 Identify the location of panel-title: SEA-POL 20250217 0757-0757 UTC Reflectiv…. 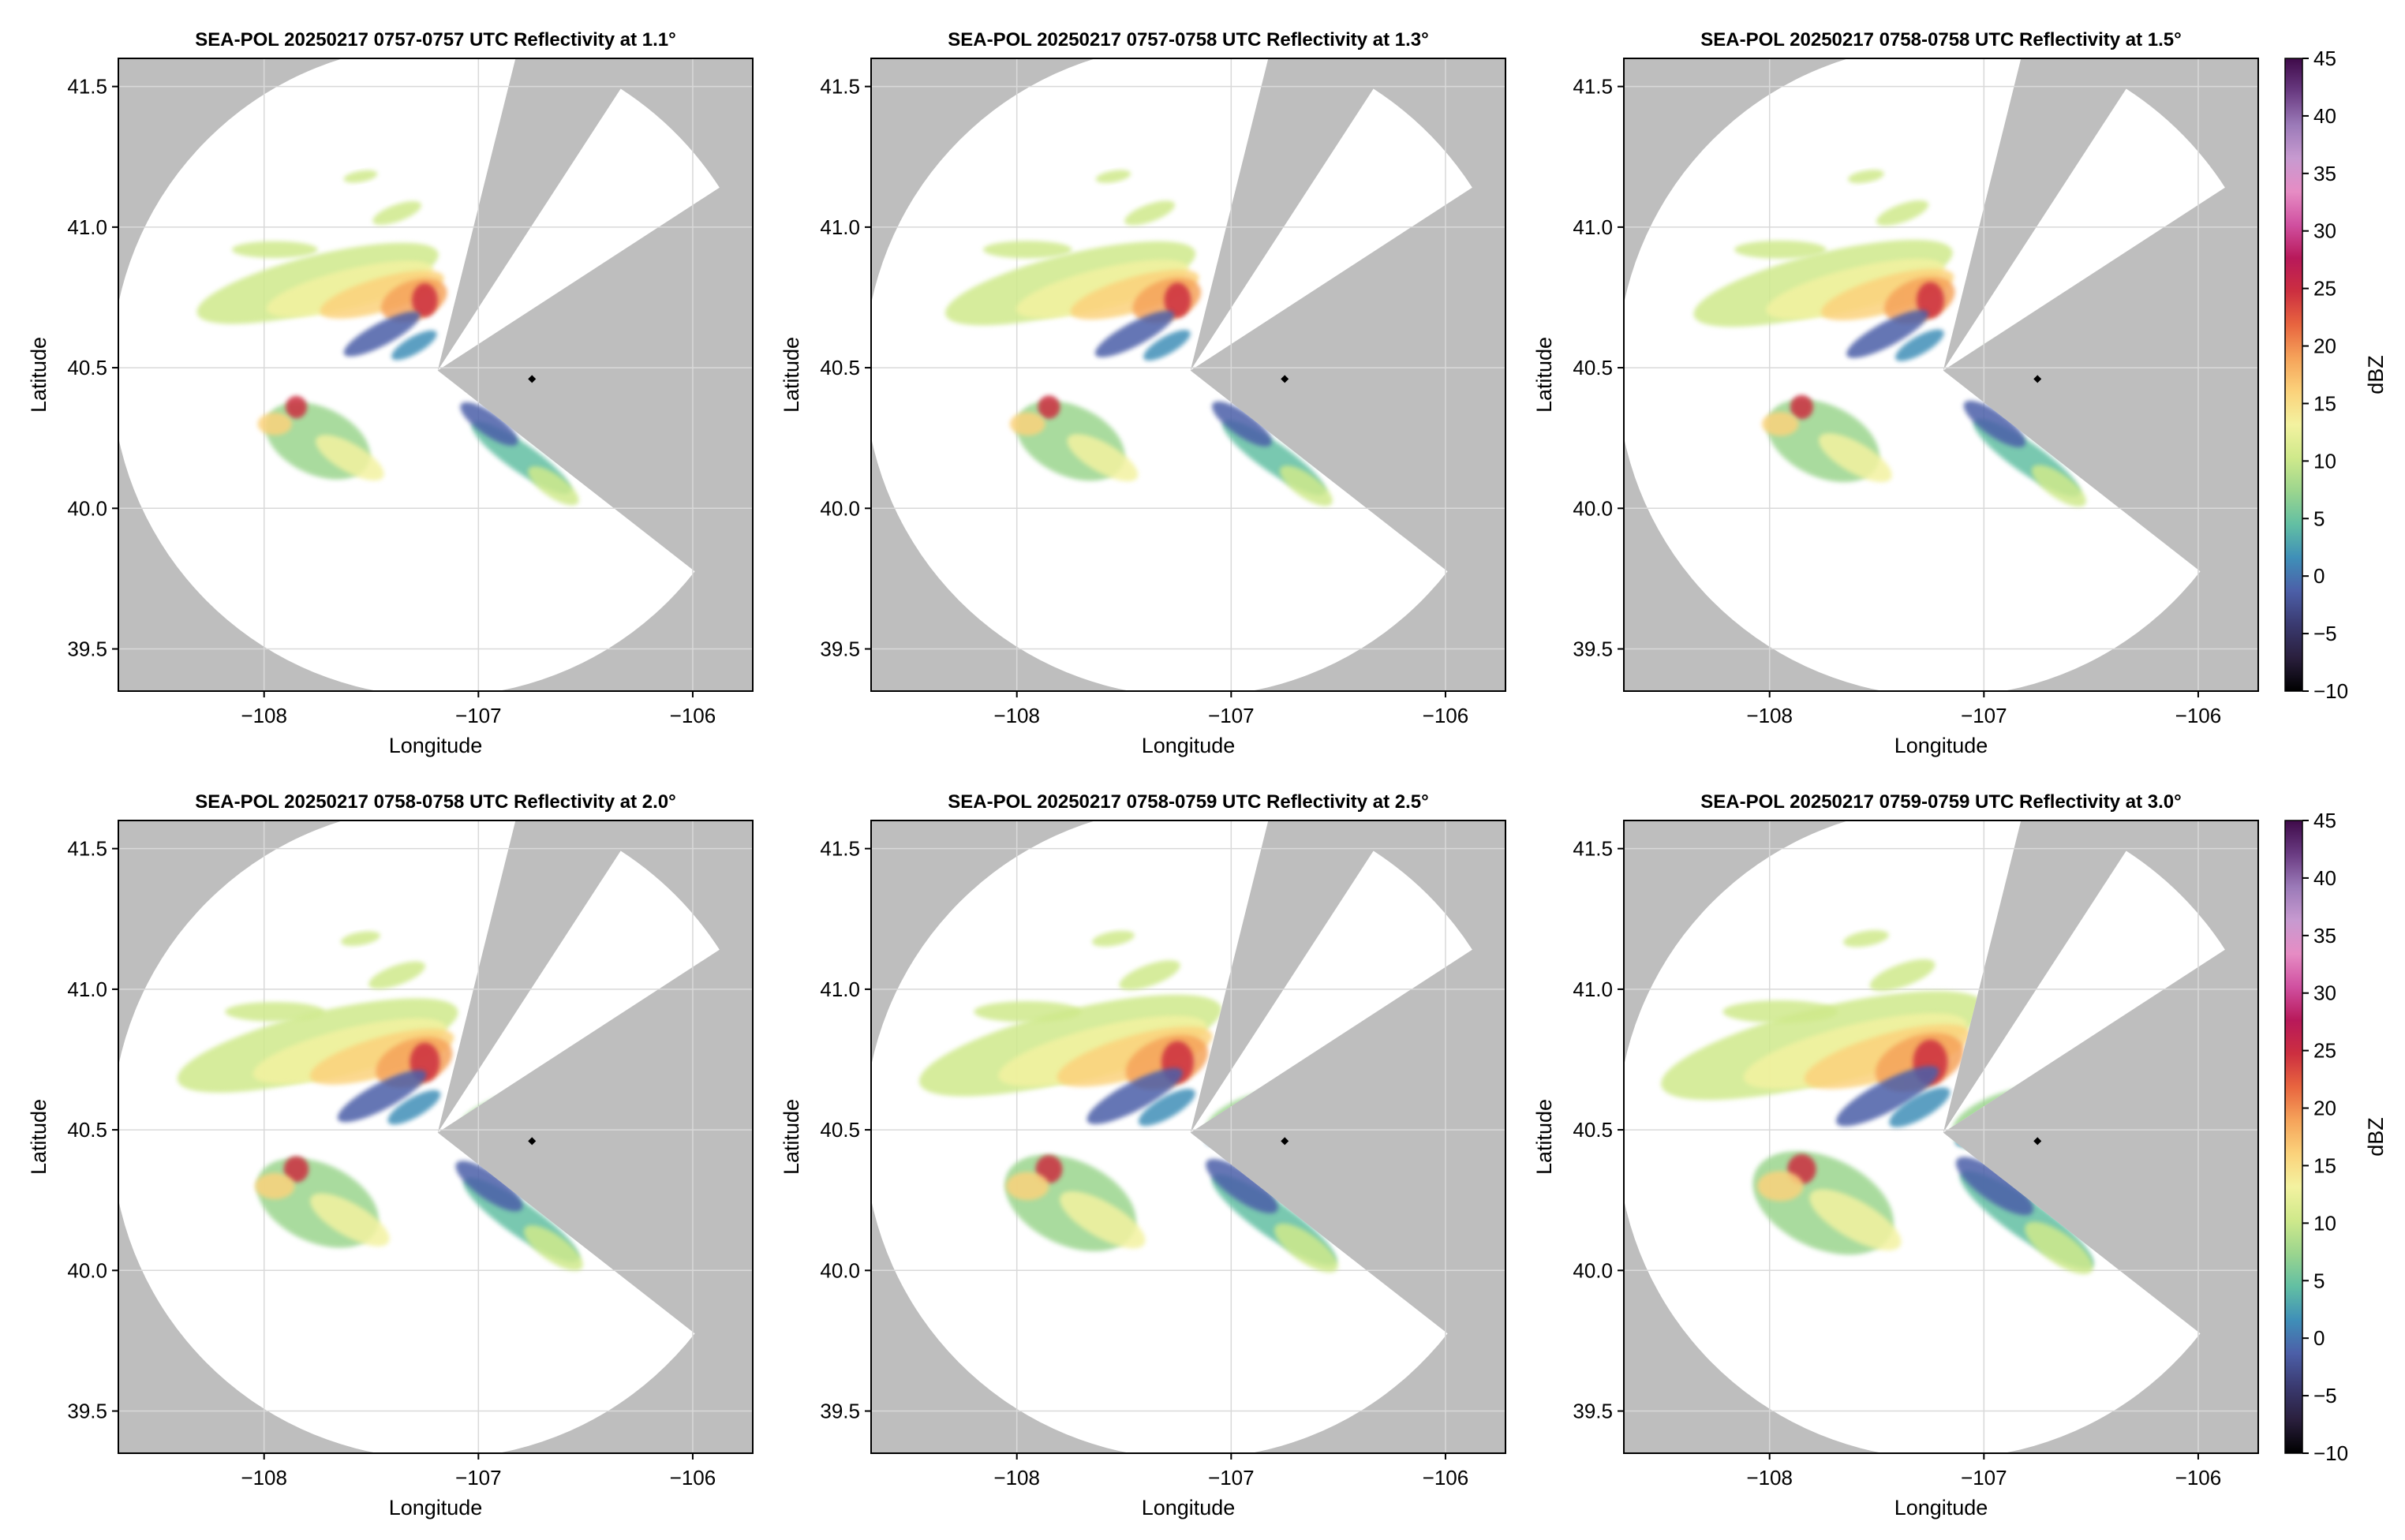
(435, 39).